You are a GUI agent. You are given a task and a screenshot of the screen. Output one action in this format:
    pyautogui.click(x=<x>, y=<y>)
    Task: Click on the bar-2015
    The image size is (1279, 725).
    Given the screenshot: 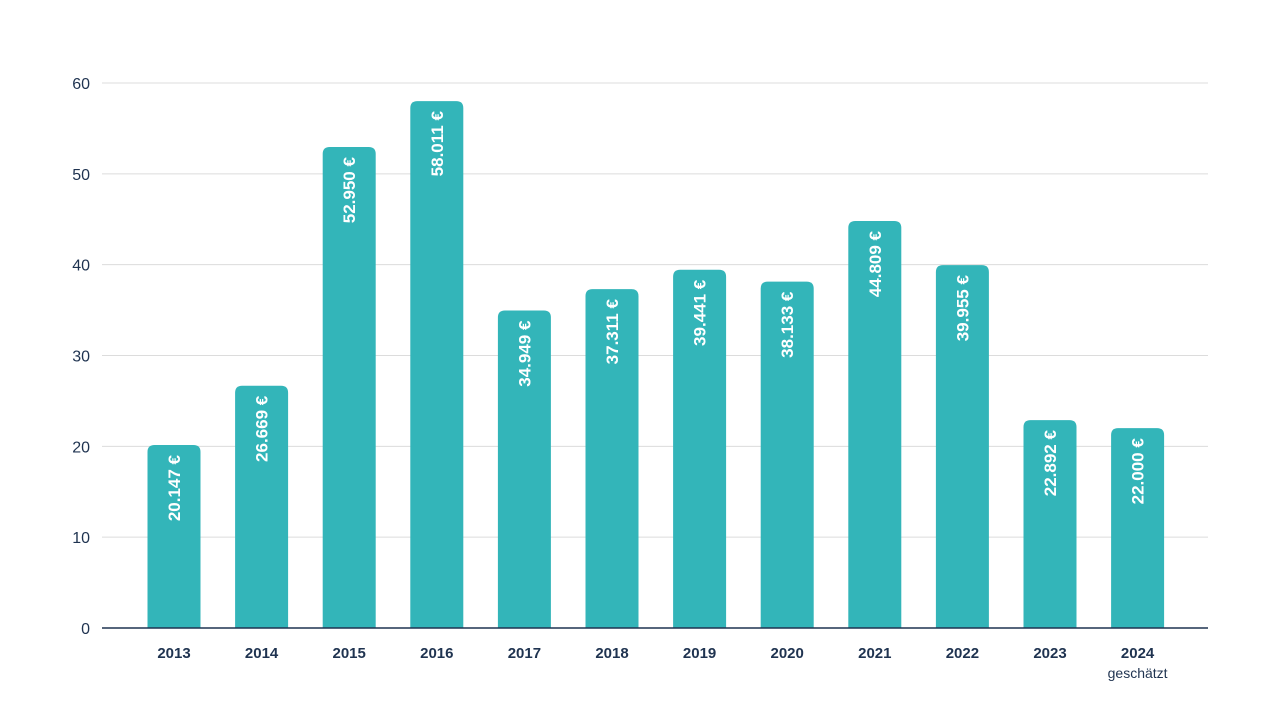 What is the action you would take?
    pyautogui.click(x=349, y=387)
    